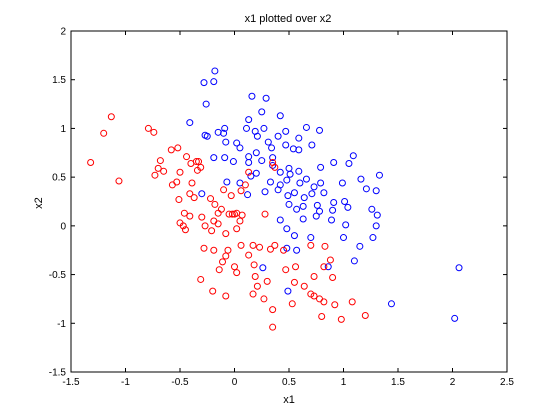  What do you see at coordinates (235, 382) in the screenshot?
I see `x-tick-label: 0` at bounding box center [235, 382].